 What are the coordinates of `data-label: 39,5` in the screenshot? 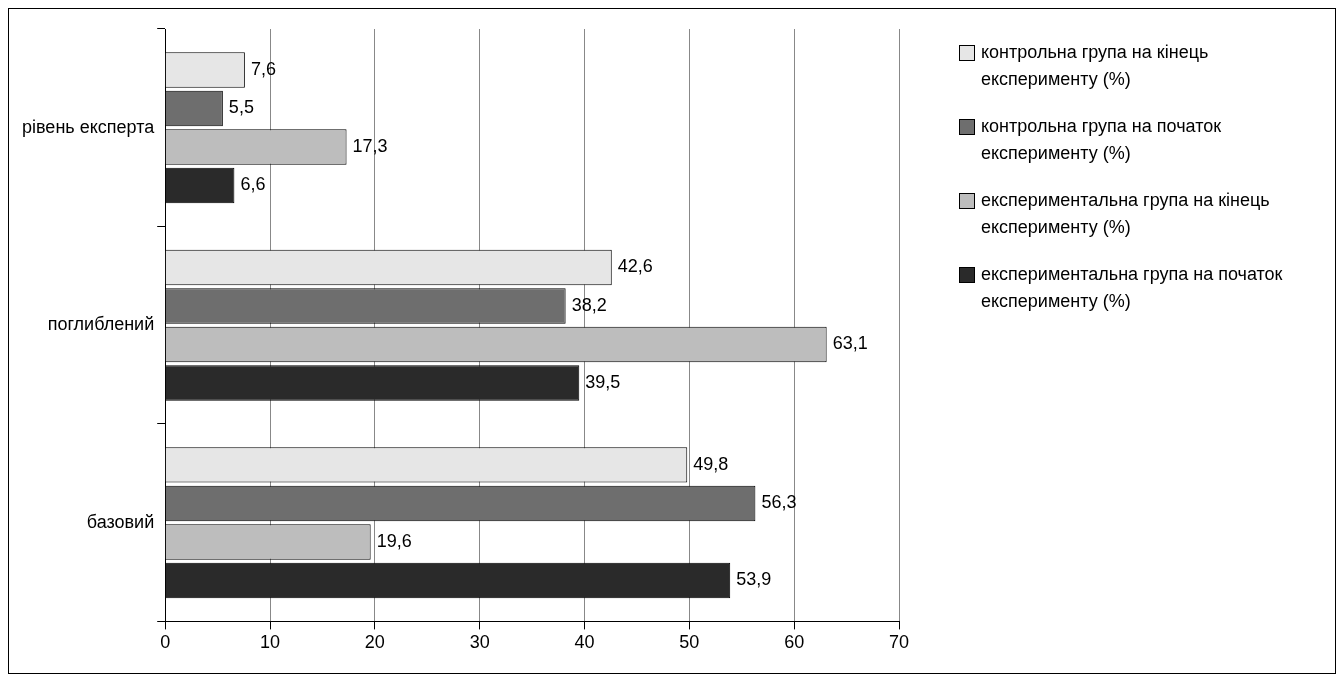 It's located at (603, 381).